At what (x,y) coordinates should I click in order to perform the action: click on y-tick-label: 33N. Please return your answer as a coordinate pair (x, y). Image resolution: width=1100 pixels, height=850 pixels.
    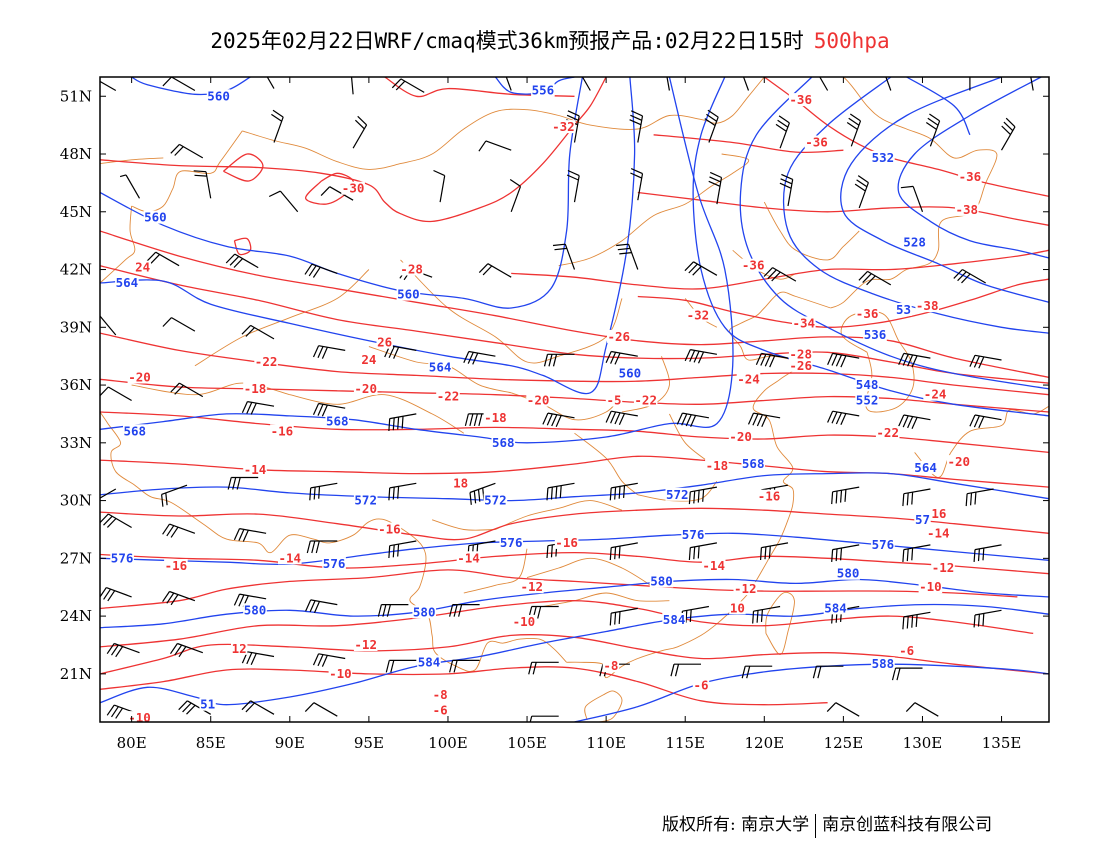
    Looking at the image, I should click on (76, 443).